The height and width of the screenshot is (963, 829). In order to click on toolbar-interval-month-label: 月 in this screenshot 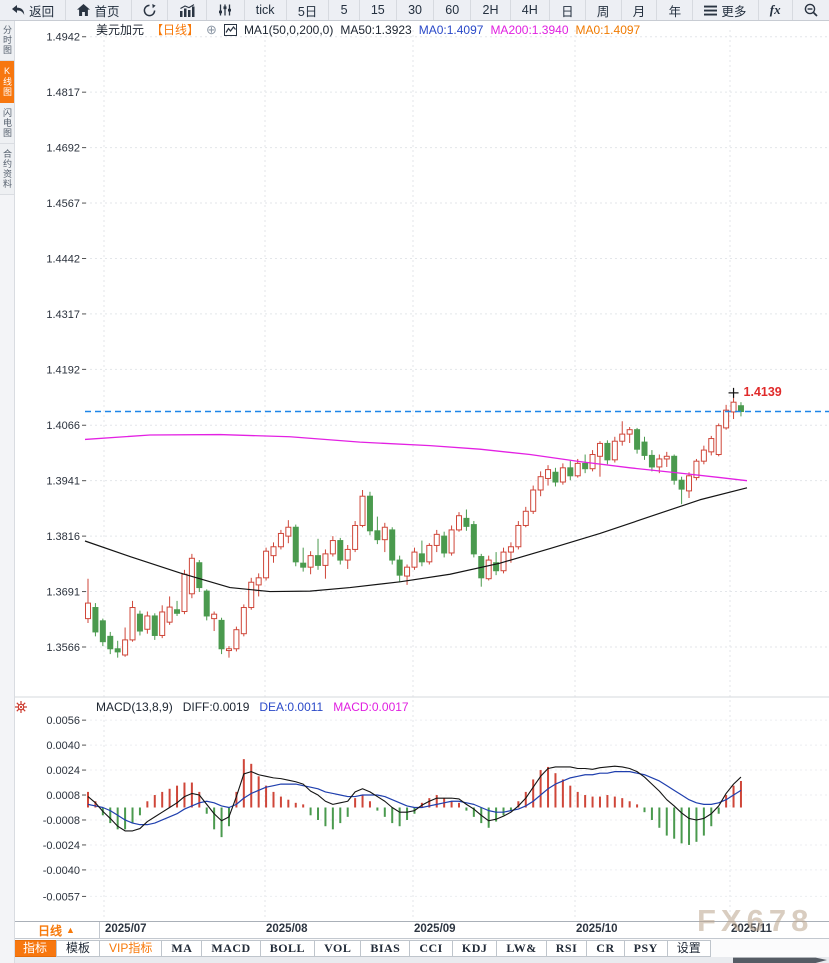, I will do `click(639, 11)`.